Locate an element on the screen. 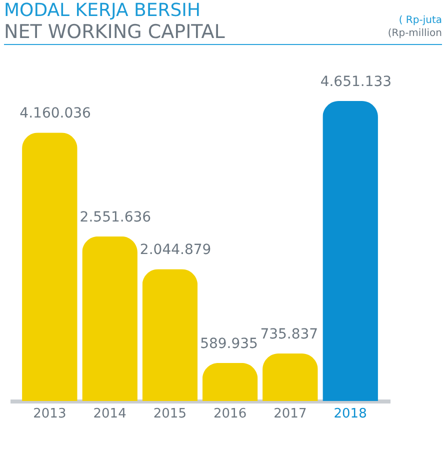 Image resolution: width=446 pixels, height=450 pixels. data-label: 4.160.036 is located at coordinates (56, 114).